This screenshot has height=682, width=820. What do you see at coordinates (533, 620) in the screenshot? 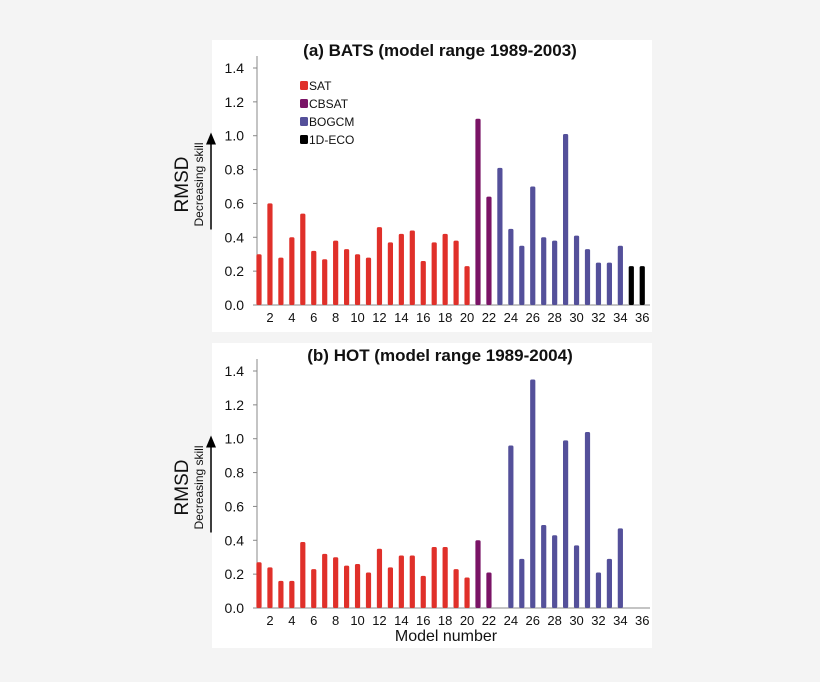
I see `x-tick-label: 26` at bounding box center [533, 620].